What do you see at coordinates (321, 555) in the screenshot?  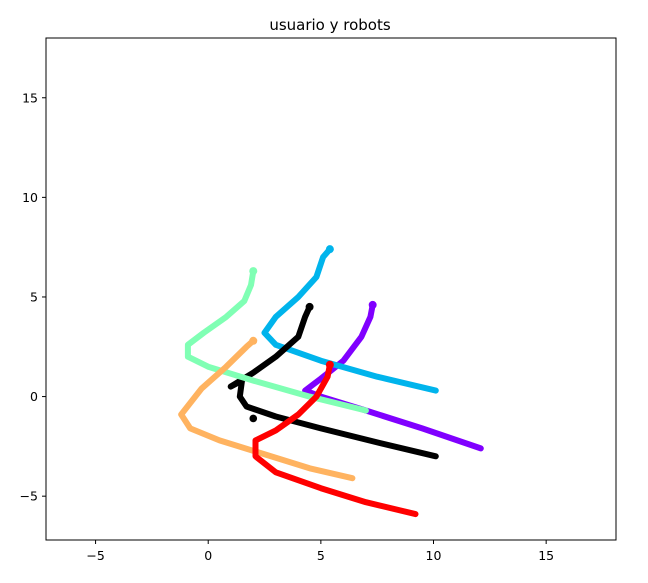 I see `x-tick-label: 5` at bounding box center [321, 555].